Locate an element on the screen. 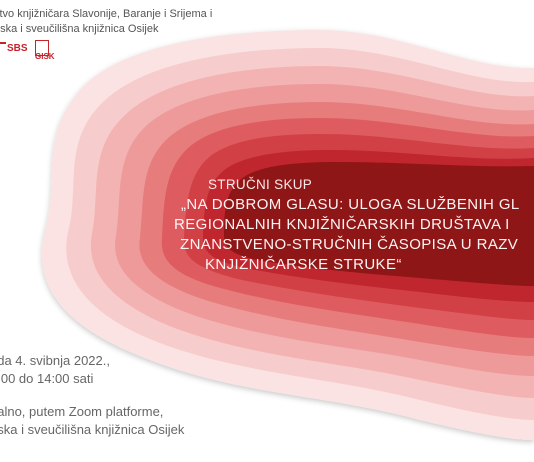 The width and height of the screenshot is (534, 462). event-host: dska i sveučilišna knjižnica Osijek is located at coordinates (92, 429).